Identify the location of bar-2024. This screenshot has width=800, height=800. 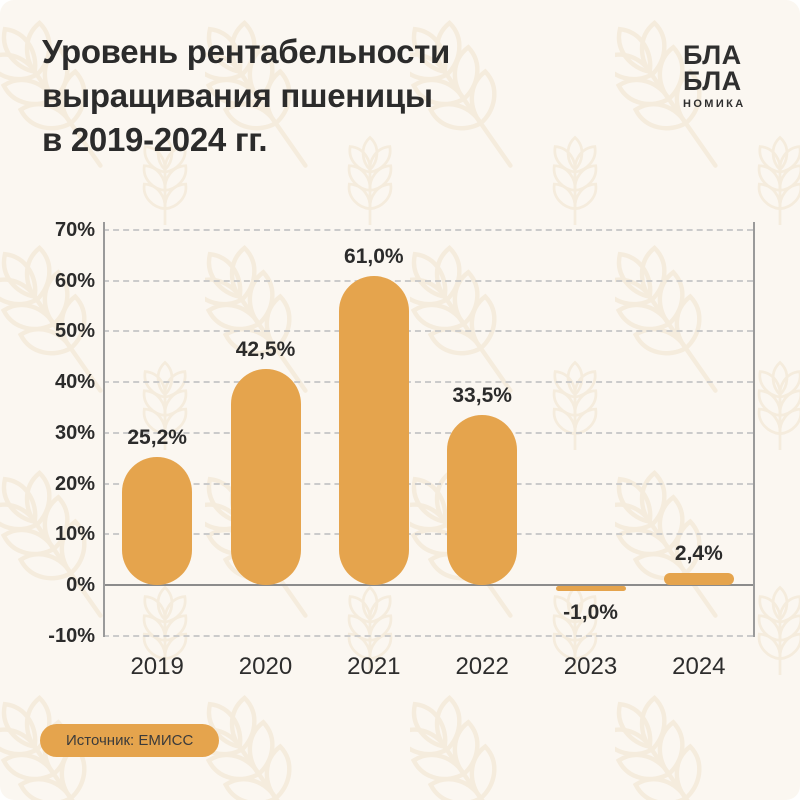
(698, 578).